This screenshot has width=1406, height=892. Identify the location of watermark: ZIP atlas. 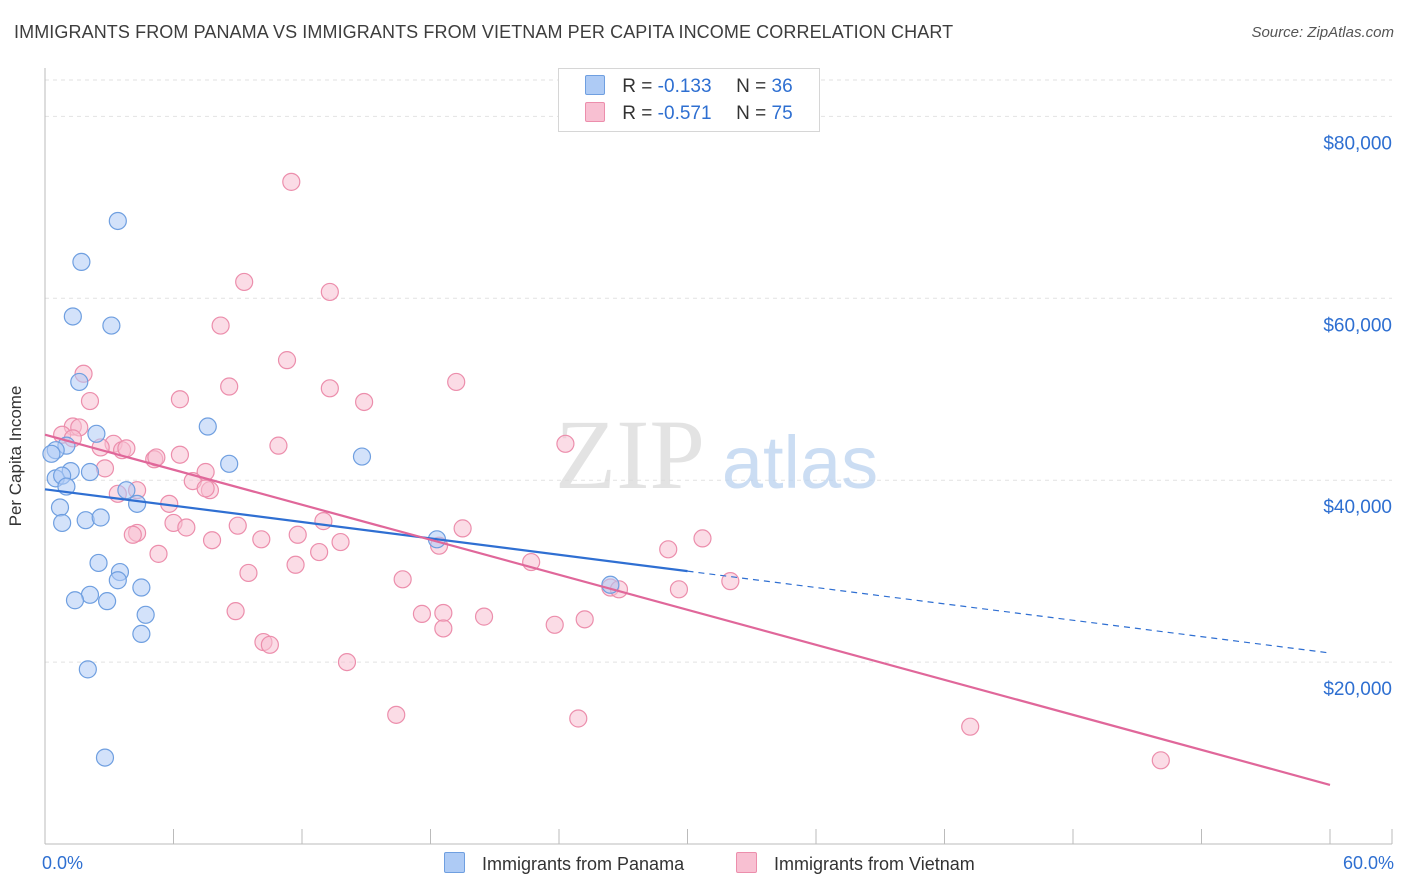
(716, 454).